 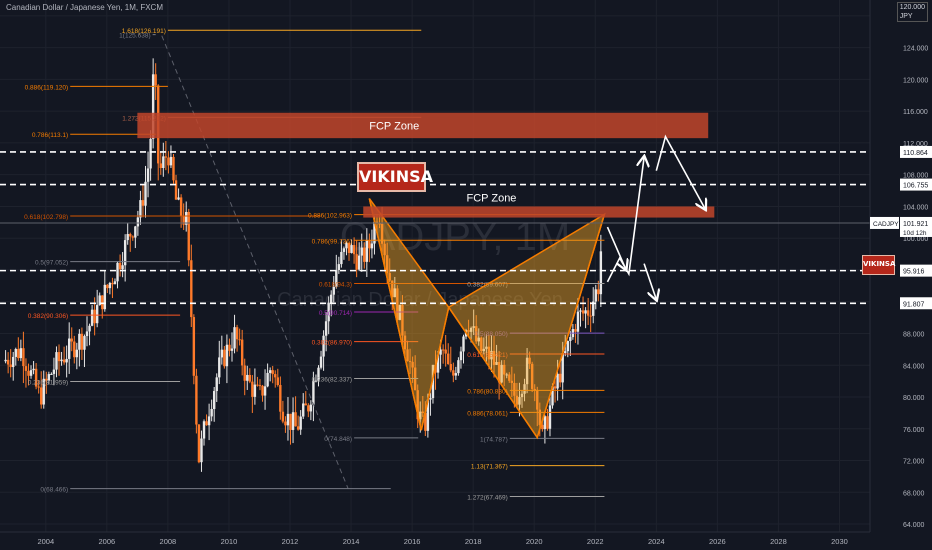 I want to click on time-tick-label: 2024, so click(x=656, y=541).